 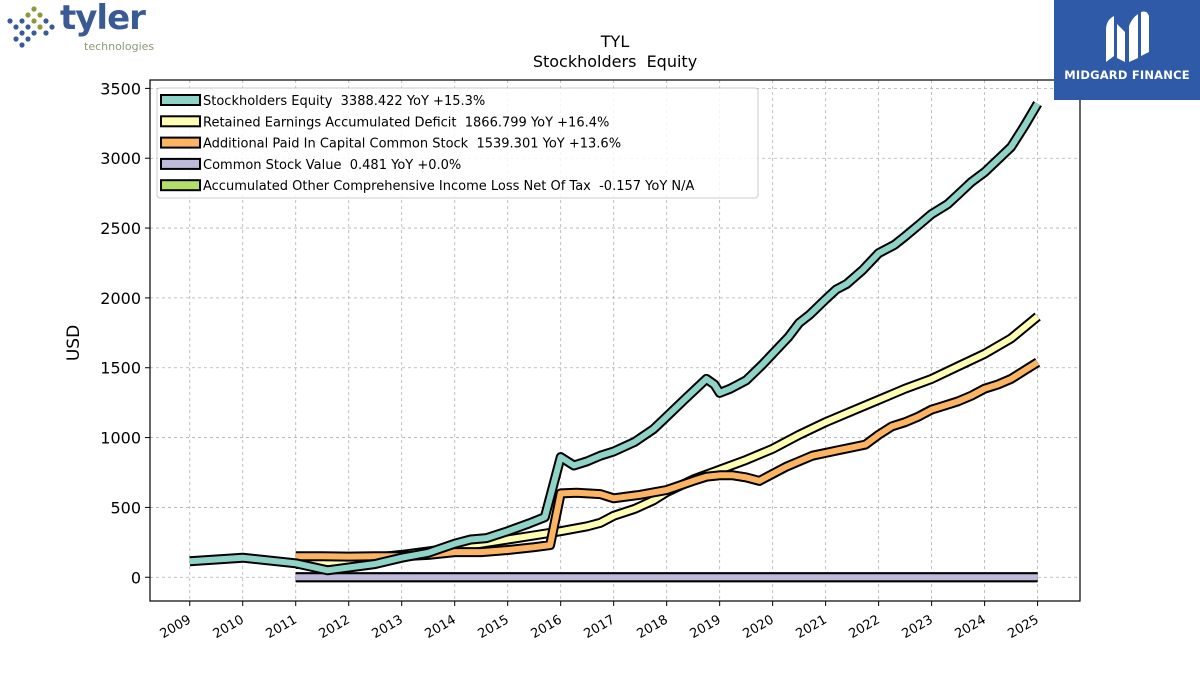 What do you see at coordinates (335, 627) in the screenshot?
I see `x-tick-label: 2012` at bounding box center [335, 627].